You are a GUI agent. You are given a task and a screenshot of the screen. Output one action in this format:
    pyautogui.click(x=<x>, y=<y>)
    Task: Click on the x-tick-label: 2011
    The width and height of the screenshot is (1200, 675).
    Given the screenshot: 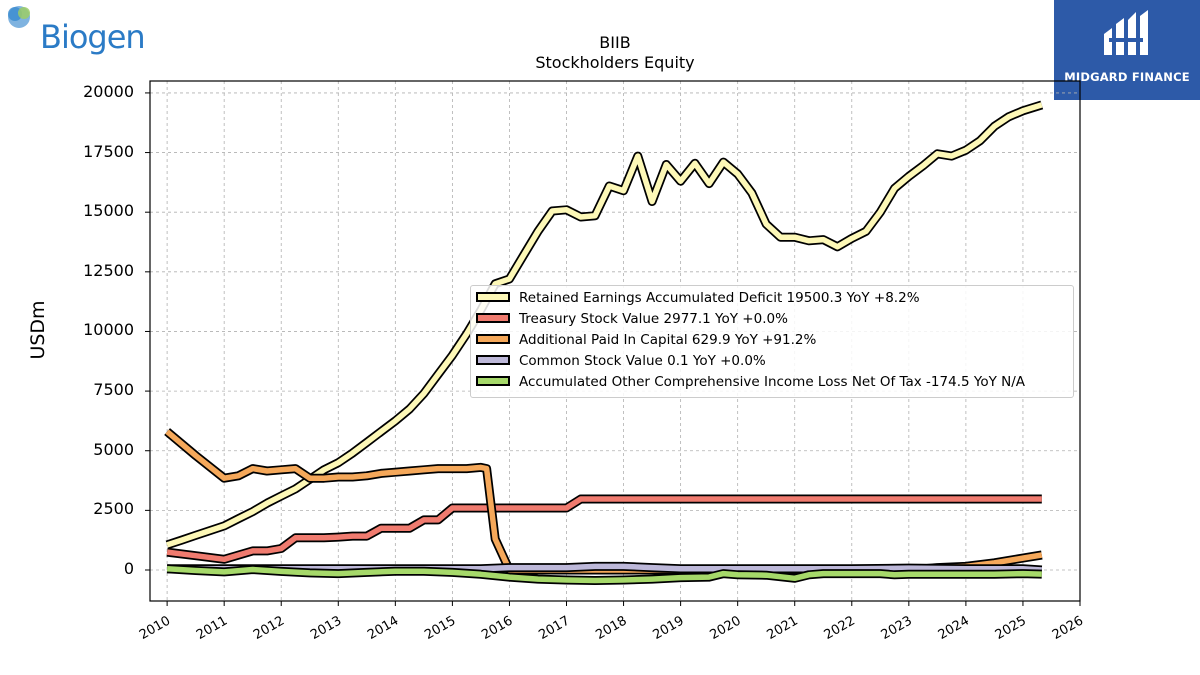 What is the action you would take?
    pyautogui.click(x=212, y=628)
    